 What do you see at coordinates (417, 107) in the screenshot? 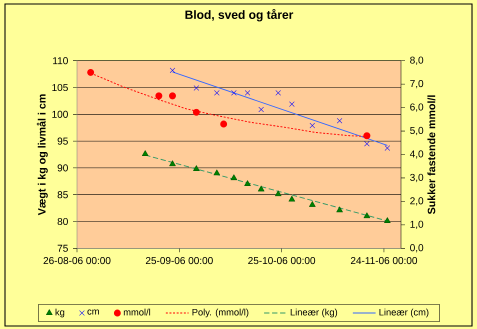
I see `y2-tick-label: 6,0` at bounding box center [417, 107].